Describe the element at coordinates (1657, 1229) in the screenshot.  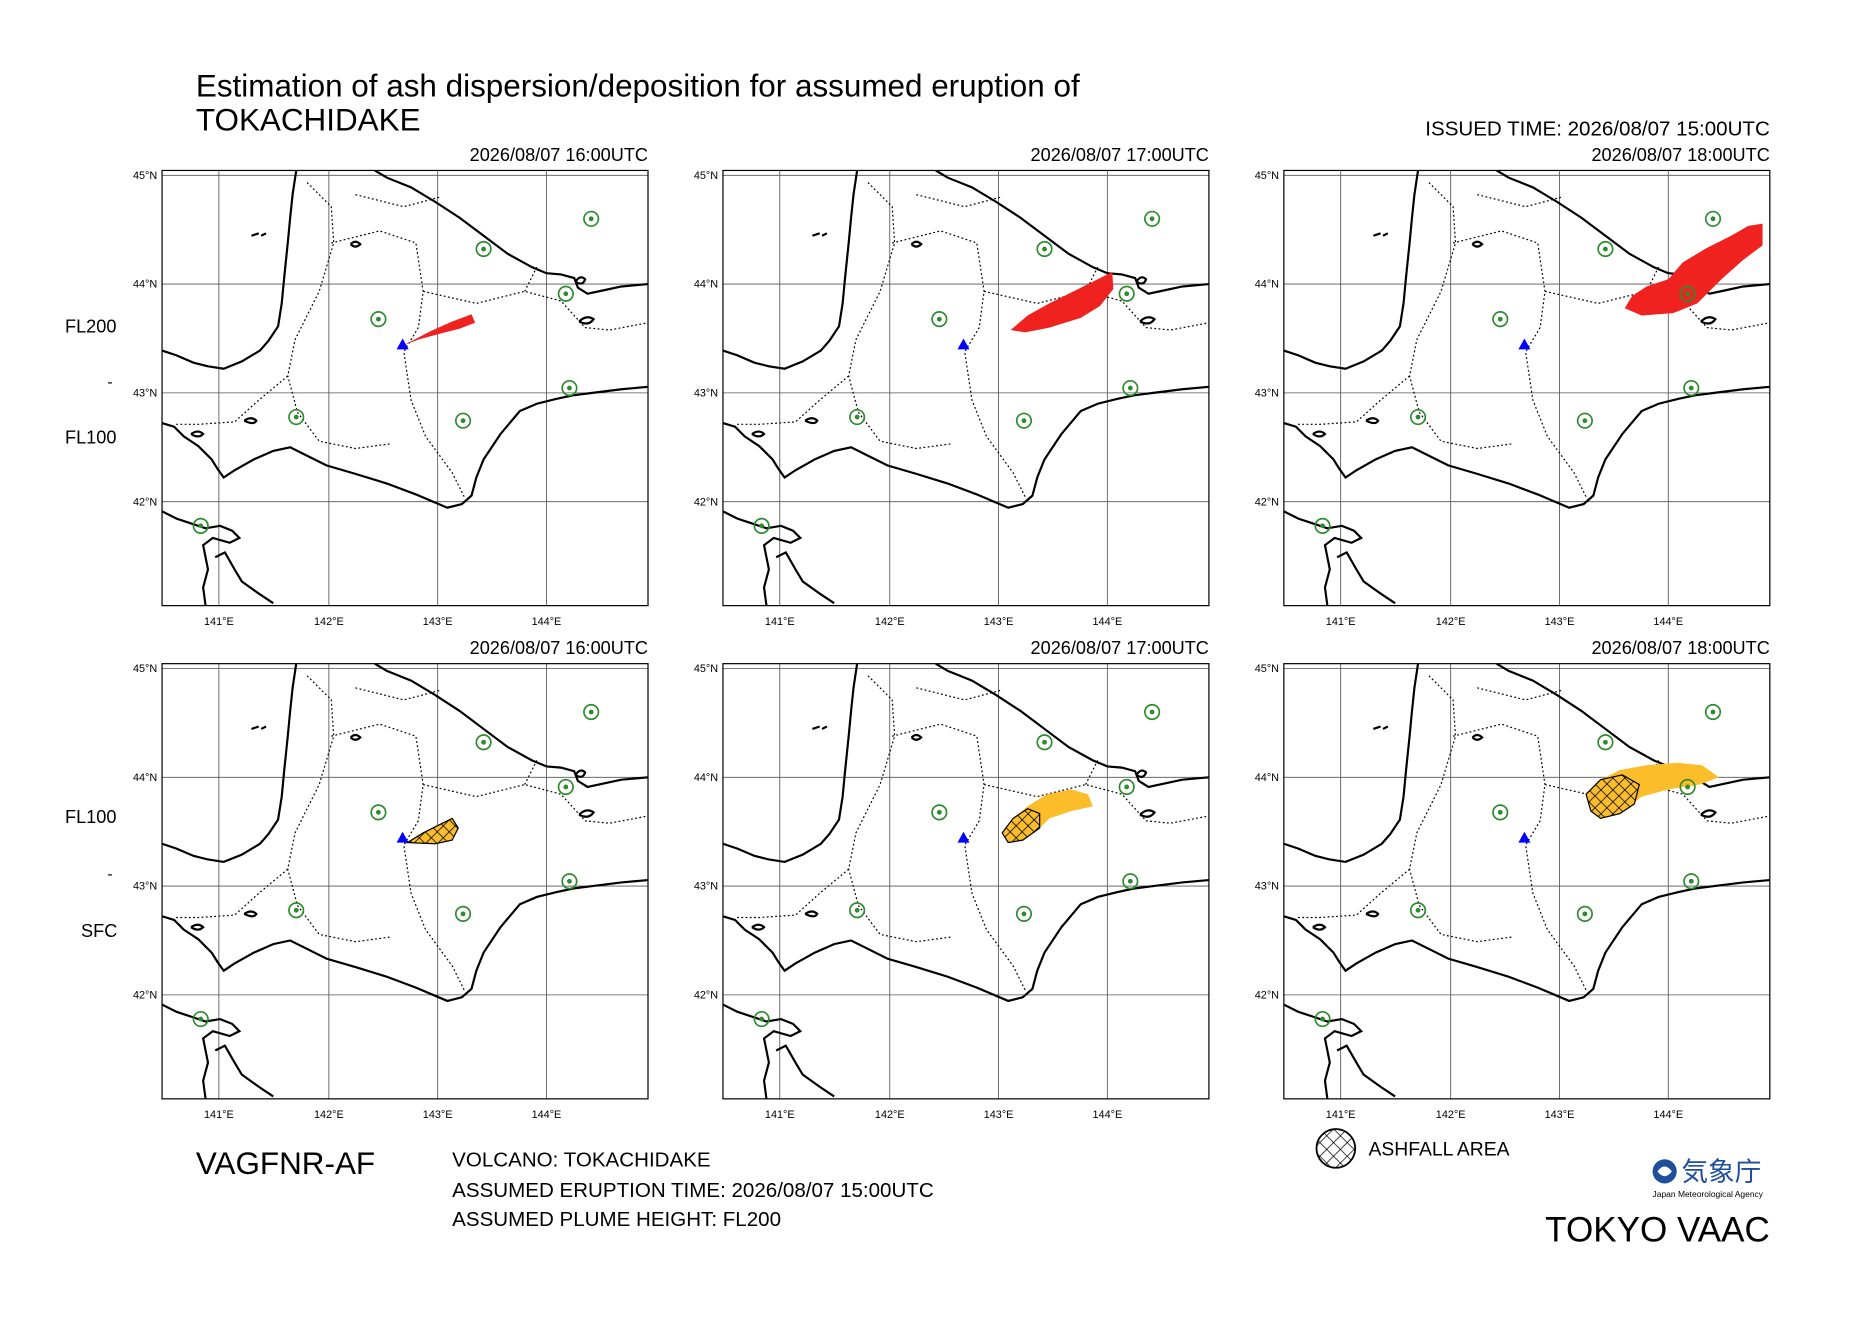
I see `center-name: TOKYO VAAC` at that location.